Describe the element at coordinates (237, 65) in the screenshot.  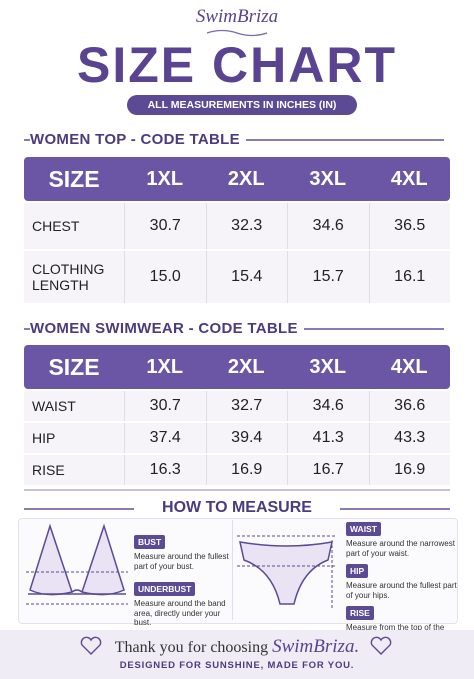
I see `title: SIZE CHART` at that location.